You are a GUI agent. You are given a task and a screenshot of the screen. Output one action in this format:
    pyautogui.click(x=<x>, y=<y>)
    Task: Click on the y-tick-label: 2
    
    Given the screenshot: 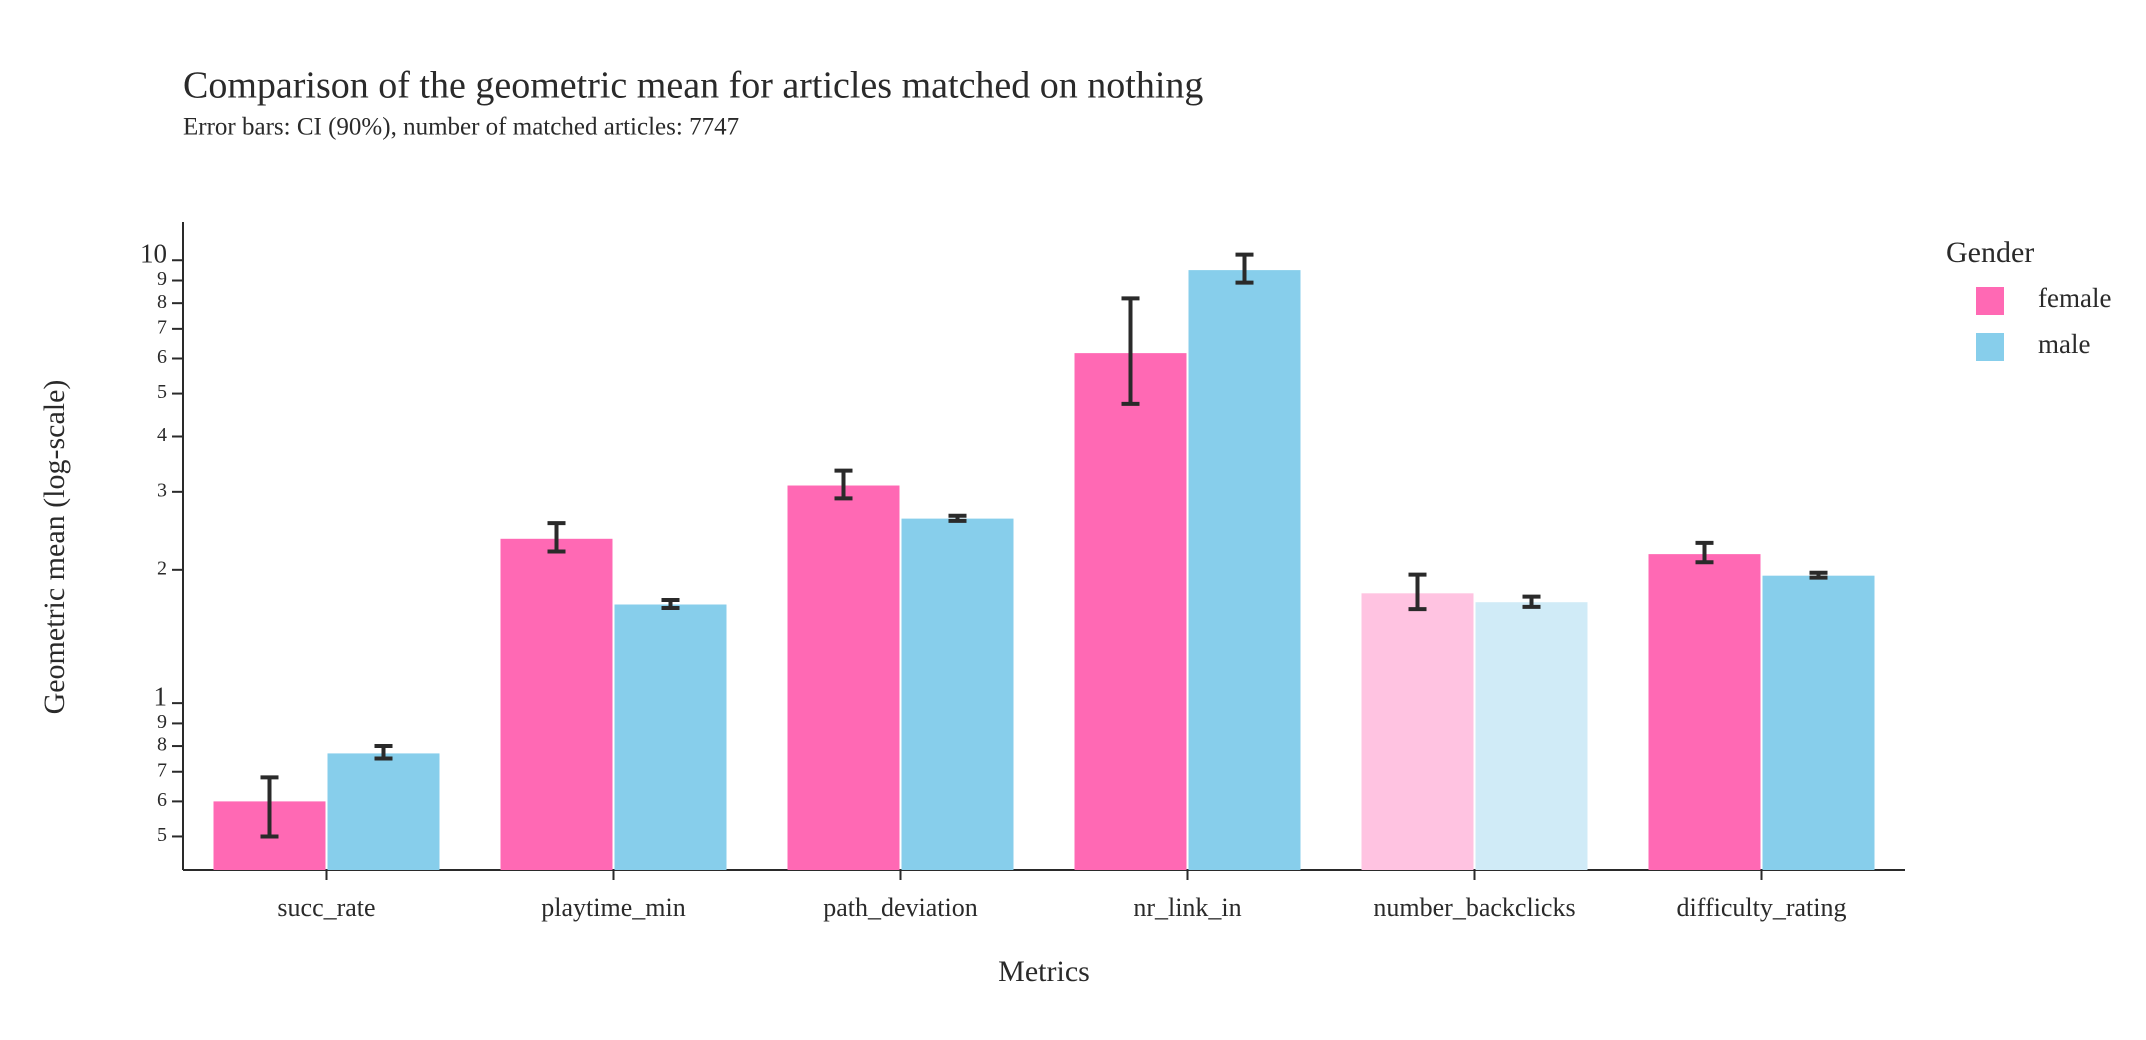 What is the action you would take?
    pyautogui.click(x=162, y=568)
    